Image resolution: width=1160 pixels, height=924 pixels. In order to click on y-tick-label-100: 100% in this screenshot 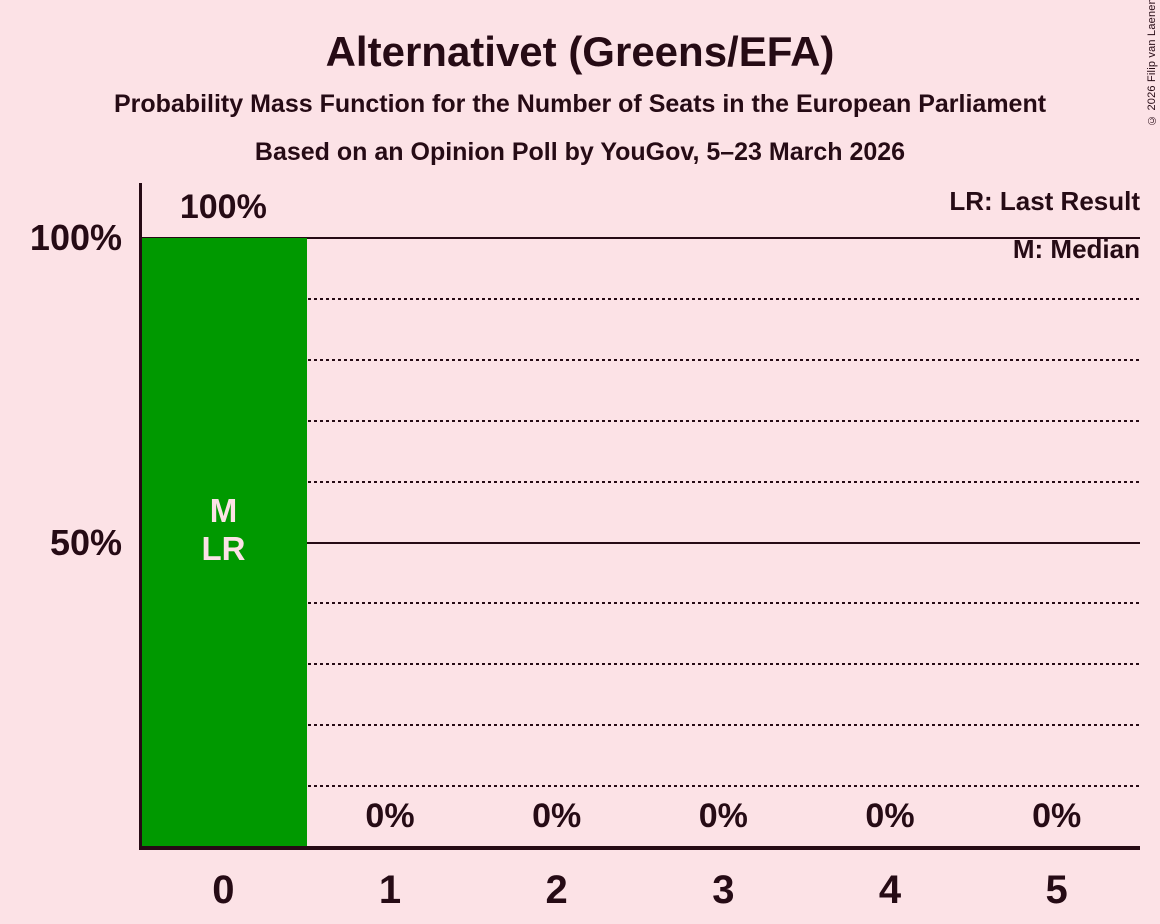, I will do `click(75, 237)`.